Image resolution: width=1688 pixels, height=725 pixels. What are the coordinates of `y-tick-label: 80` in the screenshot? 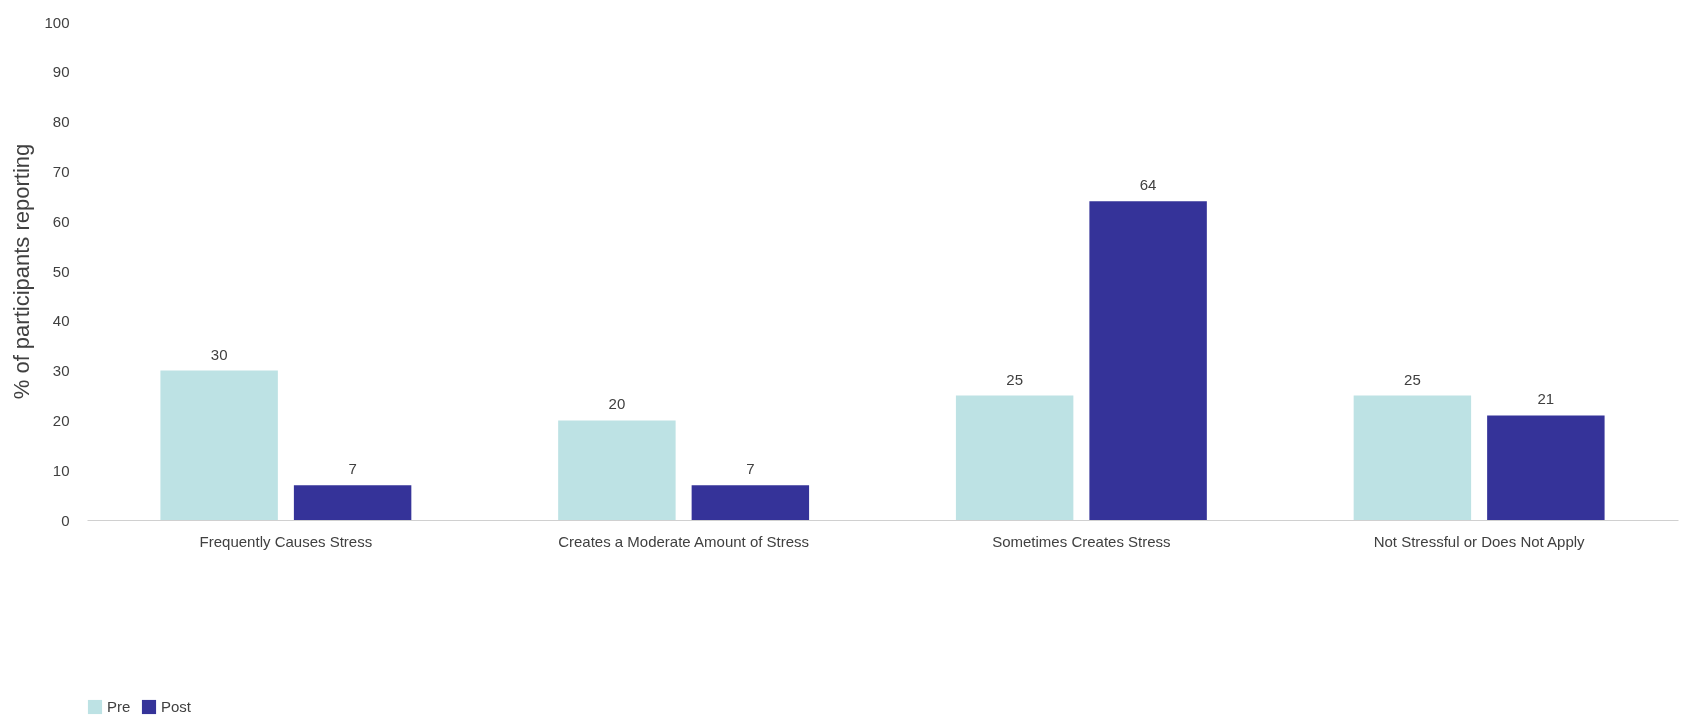 It's located at (61, 122).